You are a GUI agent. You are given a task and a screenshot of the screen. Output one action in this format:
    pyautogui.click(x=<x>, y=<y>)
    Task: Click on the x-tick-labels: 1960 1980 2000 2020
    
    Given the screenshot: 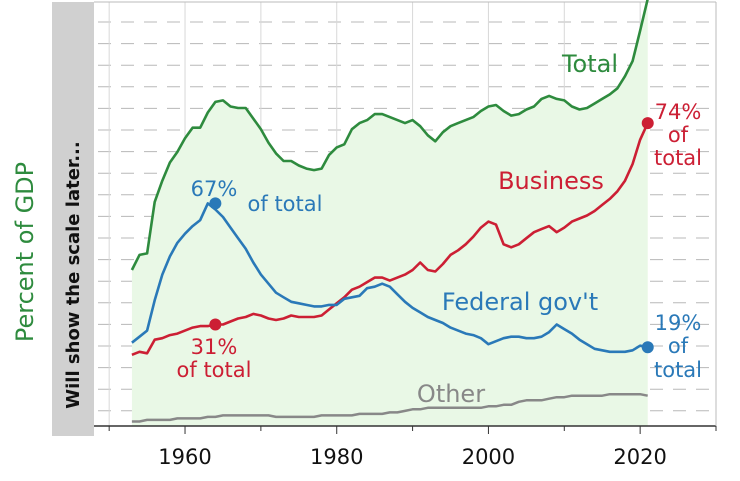 What is the action you would take?
    pyautogui.click(x=412, y=457)
    